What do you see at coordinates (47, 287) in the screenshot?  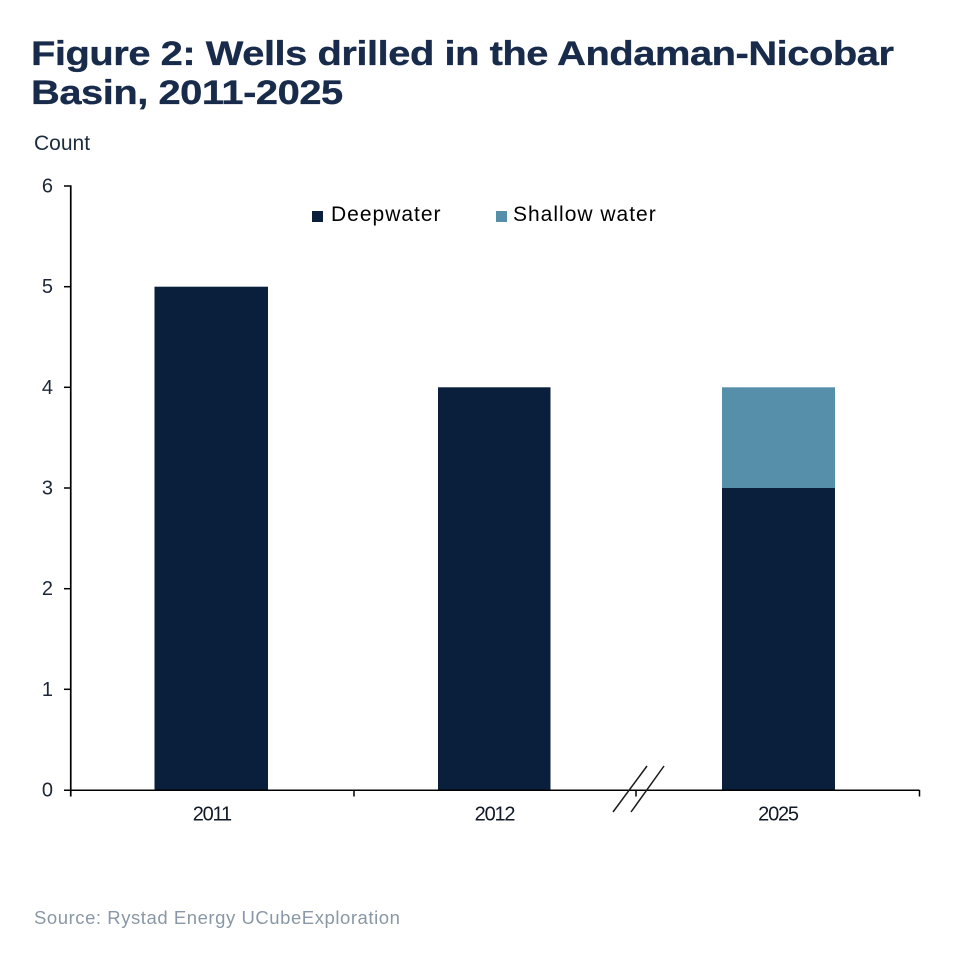 I see `svg-text: 5` at bounding box center [47, 287].